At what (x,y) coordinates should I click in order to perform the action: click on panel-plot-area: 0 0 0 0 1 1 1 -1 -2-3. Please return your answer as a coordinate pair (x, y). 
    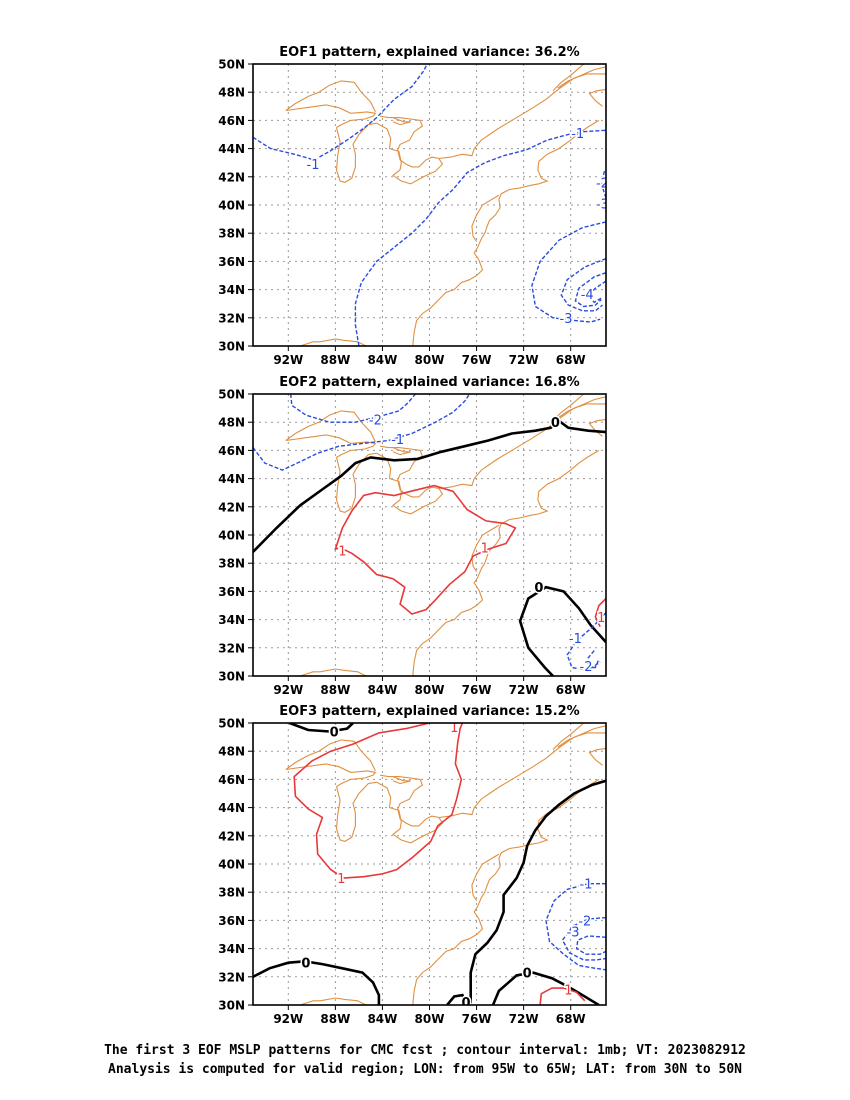
    Looking at the image, I should click on (429, 867).